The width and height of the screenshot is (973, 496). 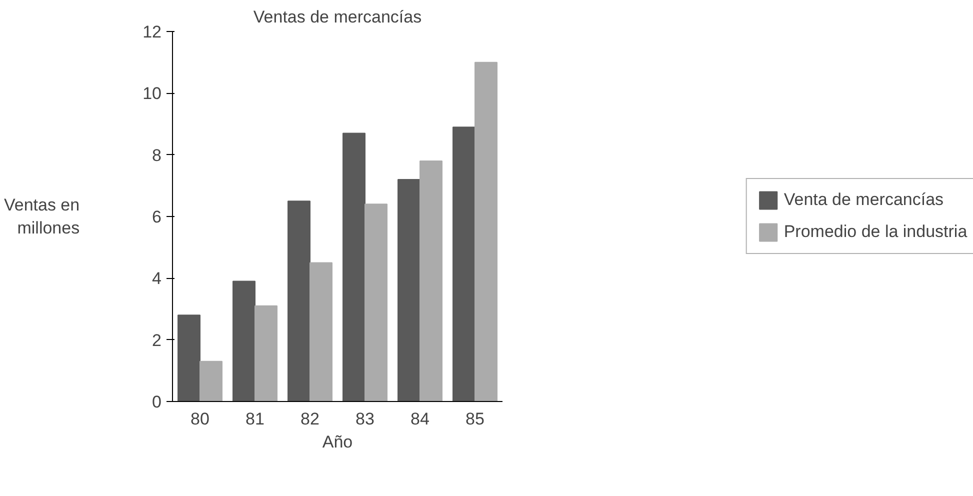 What do you see at coordinates (475, 419) in the screenshot?
I see `x-tick-label: 85` at bounding box center [475, 419].